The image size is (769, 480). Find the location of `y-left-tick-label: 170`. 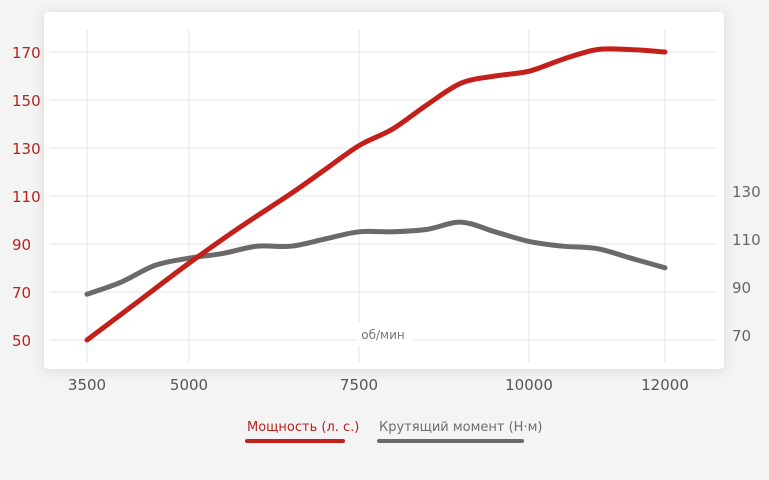

y-left-tick-label: 170 is located at coordinates (26, 53).